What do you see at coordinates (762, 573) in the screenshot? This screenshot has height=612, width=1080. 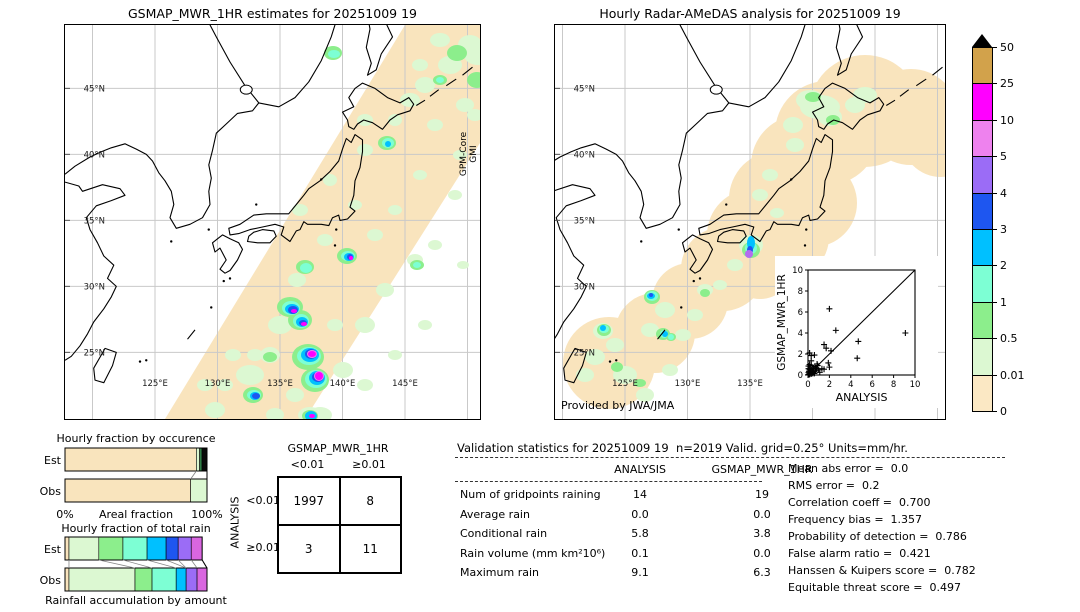 I see `stat-gsmap-value: 6.3` at bounding box center [762, 573].